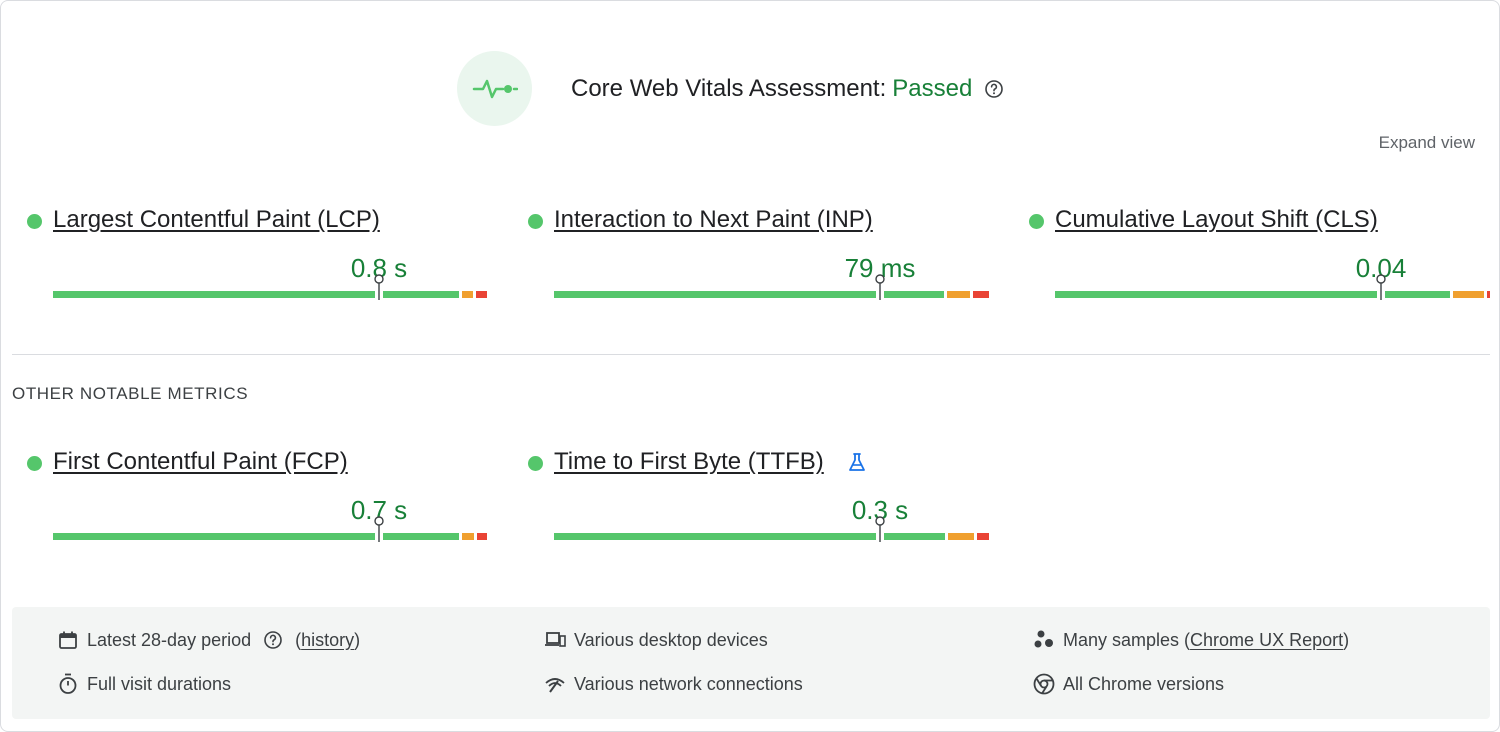 The height and width of the screenshot is (732, 1500). Describe the element at coordinates (932, 88) in the screenshot. I see `assessment-status: Passed` at that location.